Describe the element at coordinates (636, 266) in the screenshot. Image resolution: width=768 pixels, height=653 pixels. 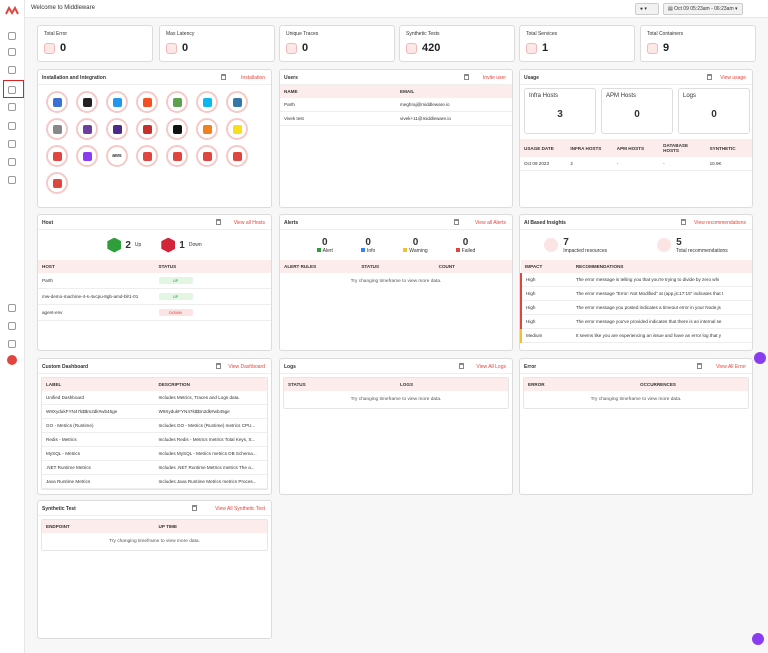
I see `table-header: IMPACT RECOMMENDATIONS` at that location.